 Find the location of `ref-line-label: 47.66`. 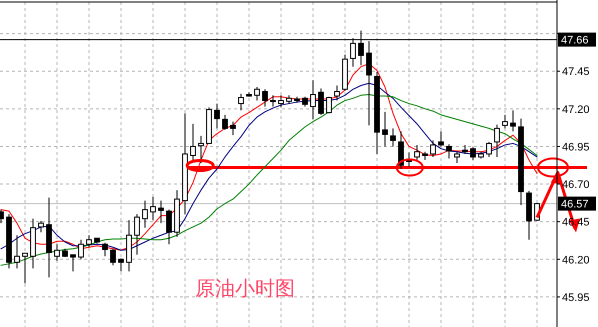

ref-line-label: 47.66 is located at coordinates (575, 40).